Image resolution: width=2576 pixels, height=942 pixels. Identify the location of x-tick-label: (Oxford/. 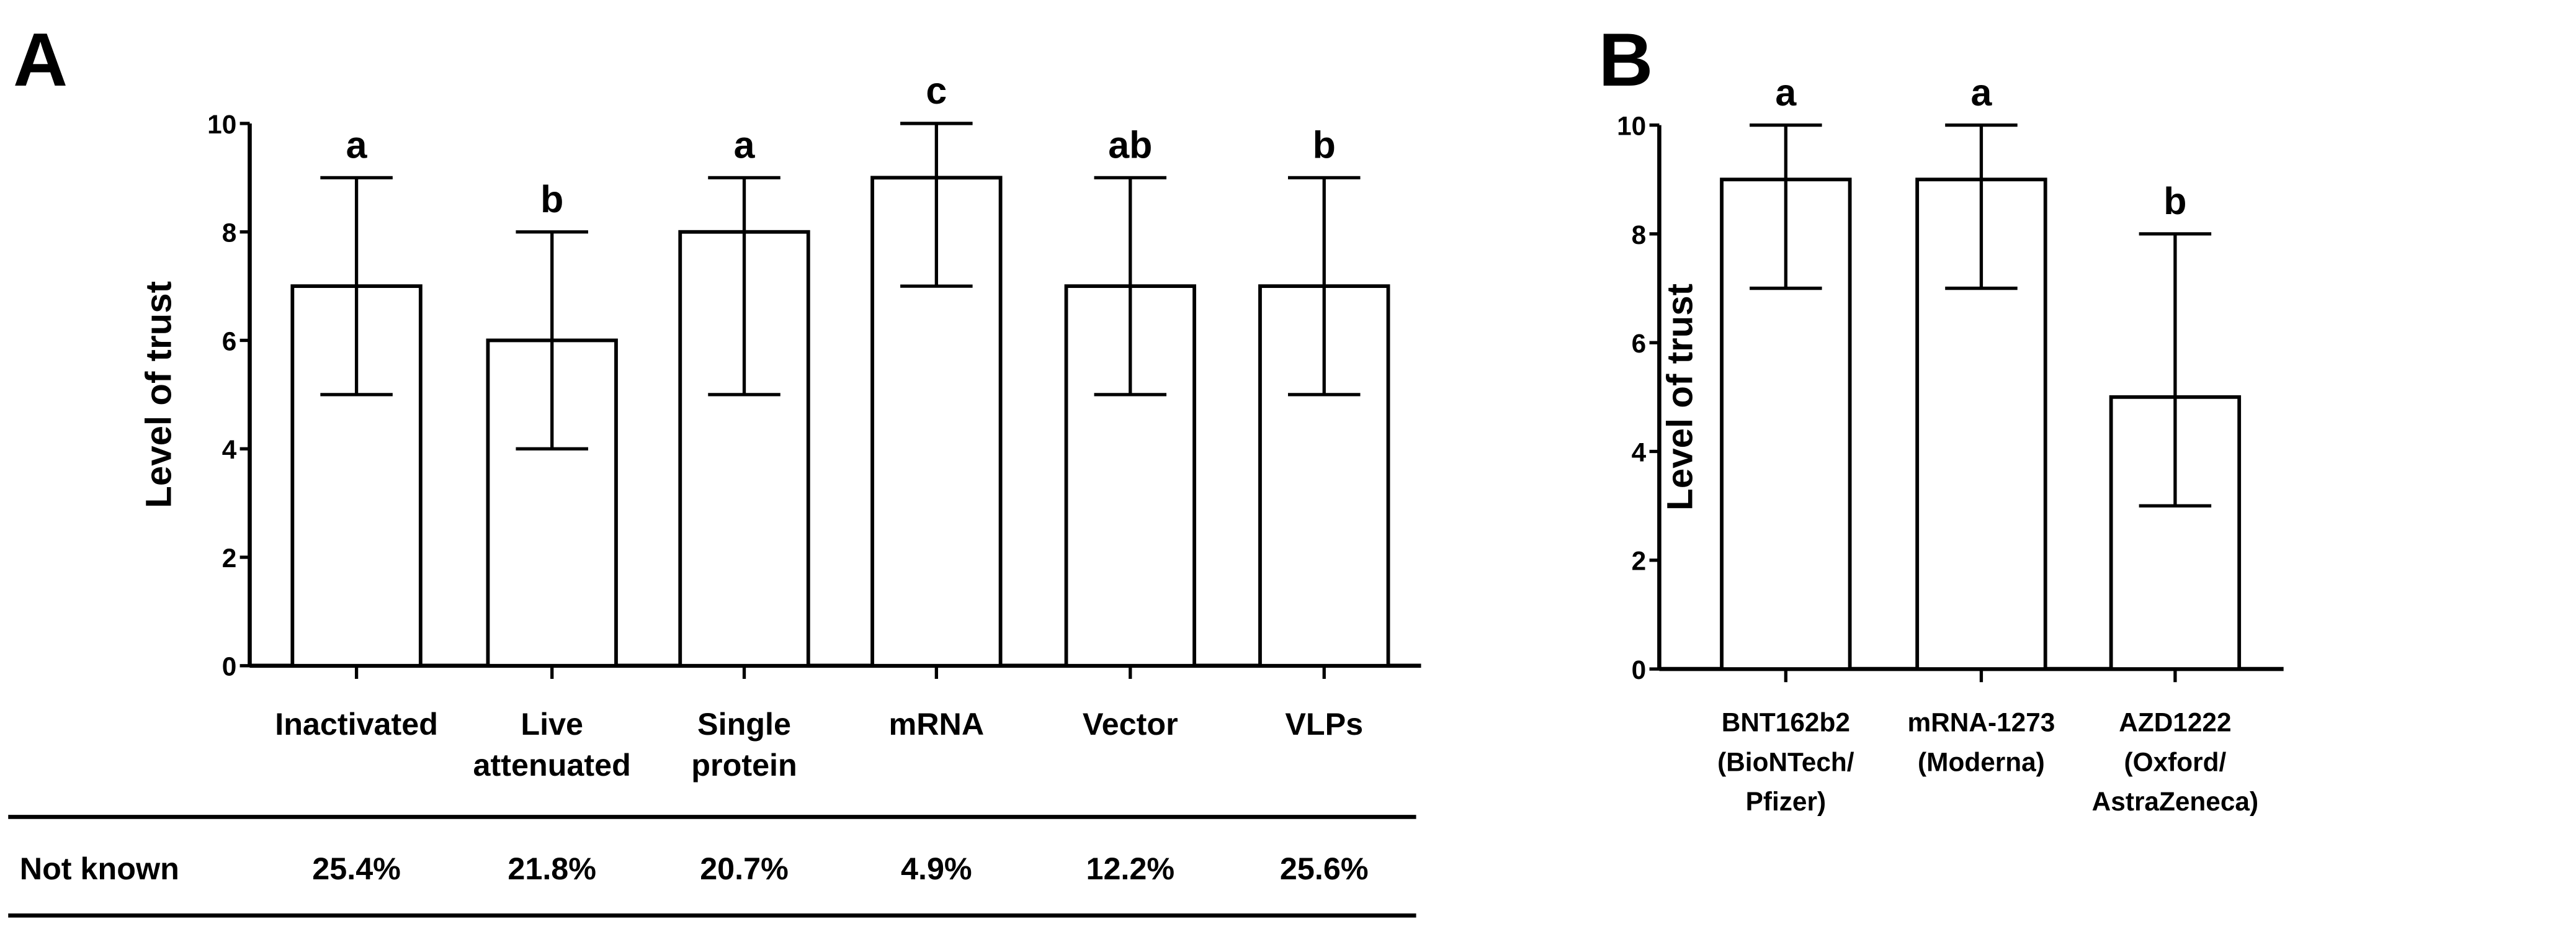
(2175, 761).